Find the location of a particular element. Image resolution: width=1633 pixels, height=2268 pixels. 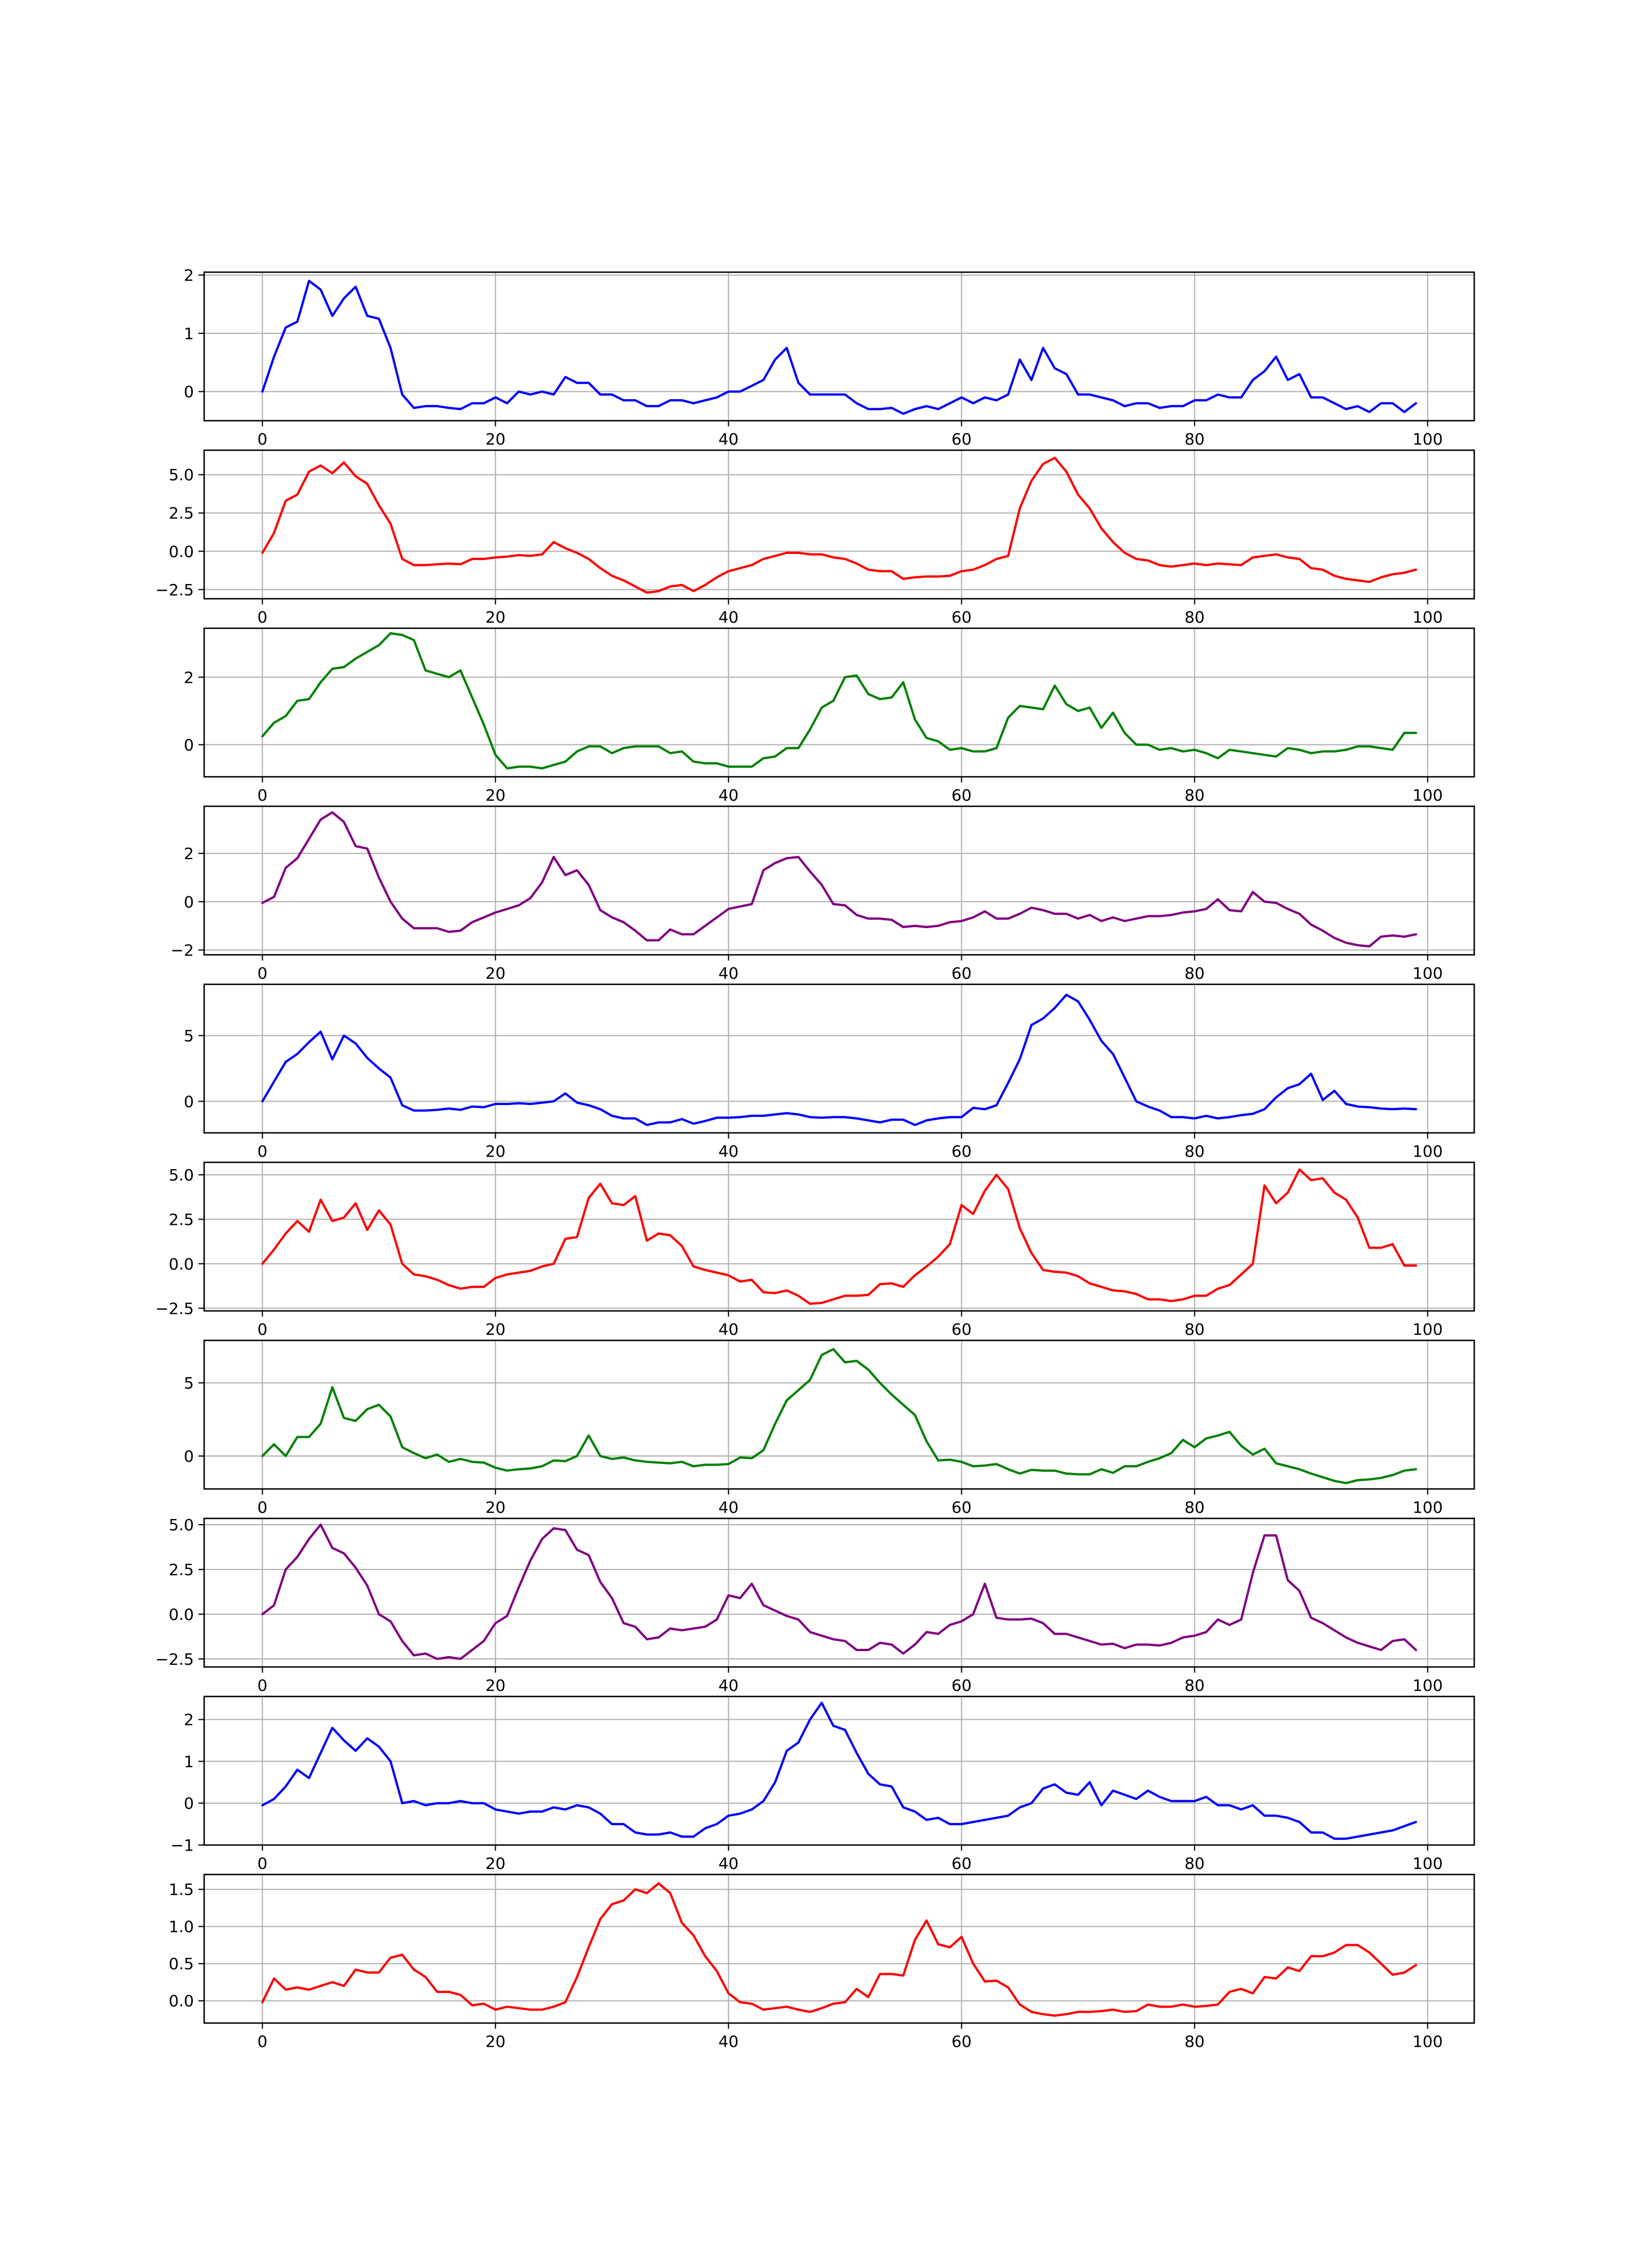

subplot-4: 0 20 40 60 80 100 −2 0 2 is located at coordinates (823, 894).